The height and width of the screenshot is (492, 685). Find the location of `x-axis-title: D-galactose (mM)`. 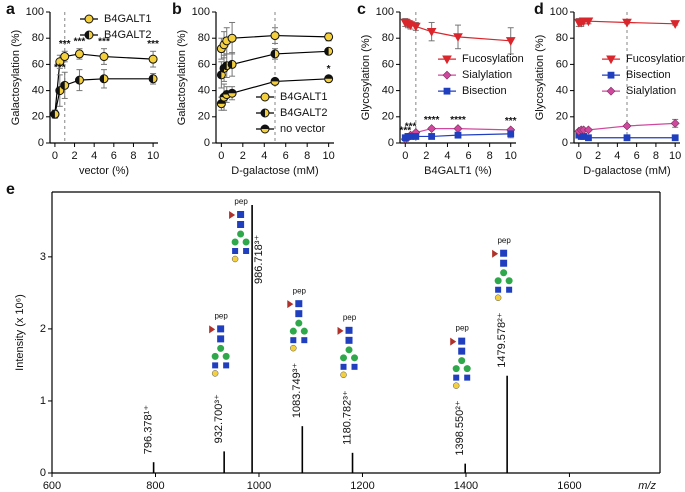

x-axis-title: D-galactose (mM) is located at coordinates (626, 171).